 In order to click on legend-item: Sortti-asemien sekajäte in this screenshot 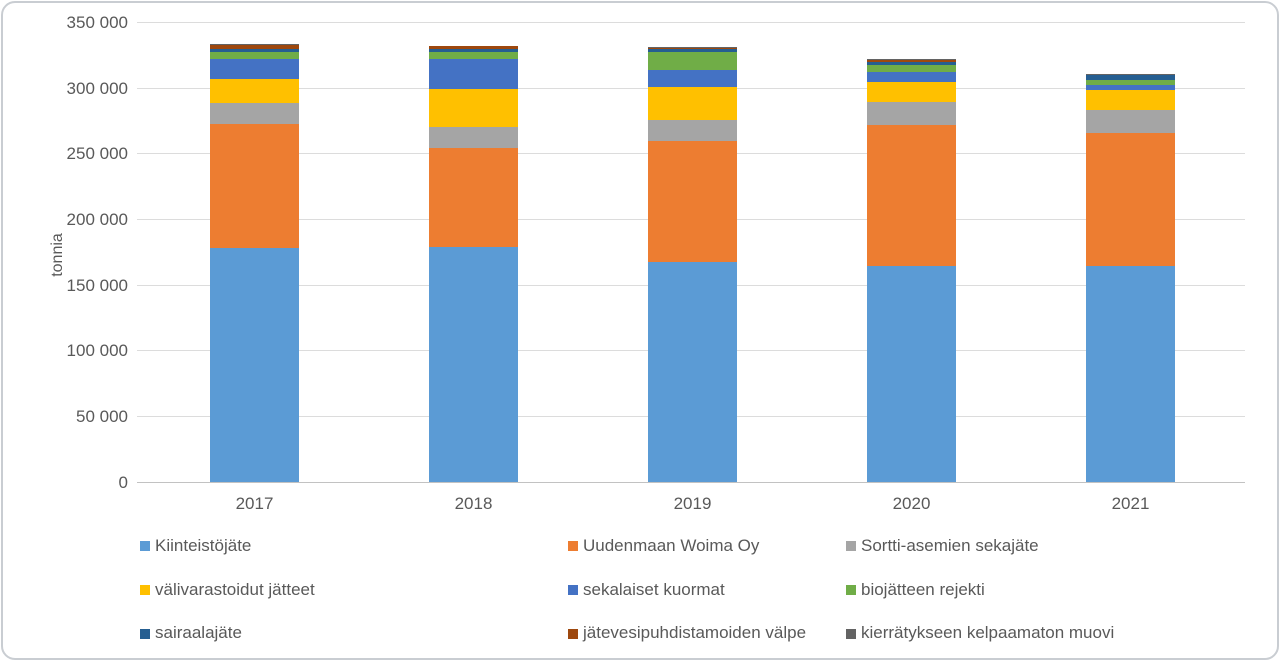, I will do `click(980, 546)`.